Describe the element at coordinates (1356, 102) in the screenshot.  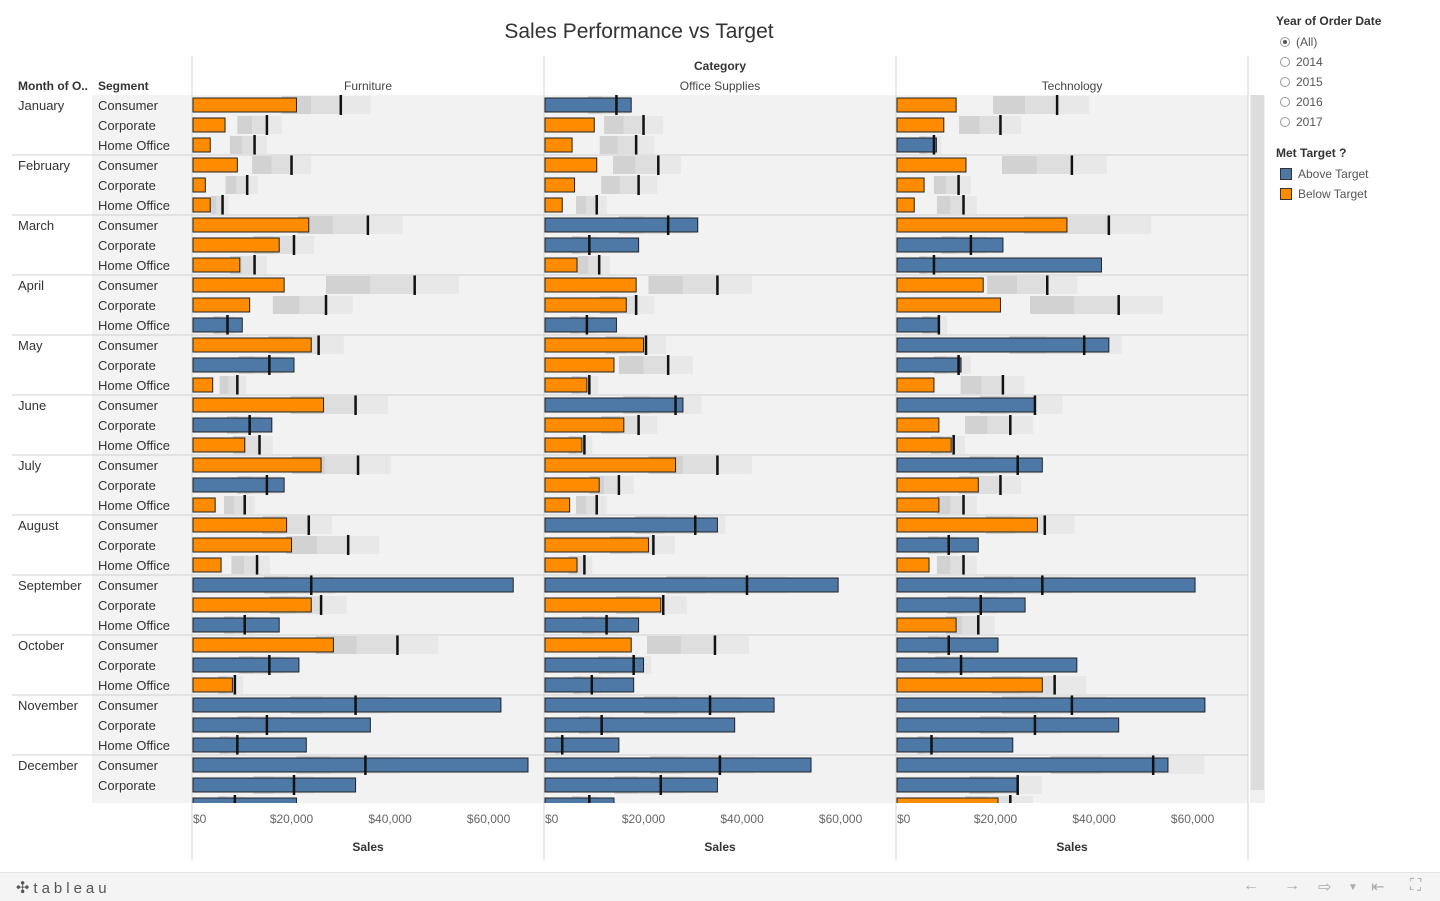
I see `year-option-2016: 2016` at that location.